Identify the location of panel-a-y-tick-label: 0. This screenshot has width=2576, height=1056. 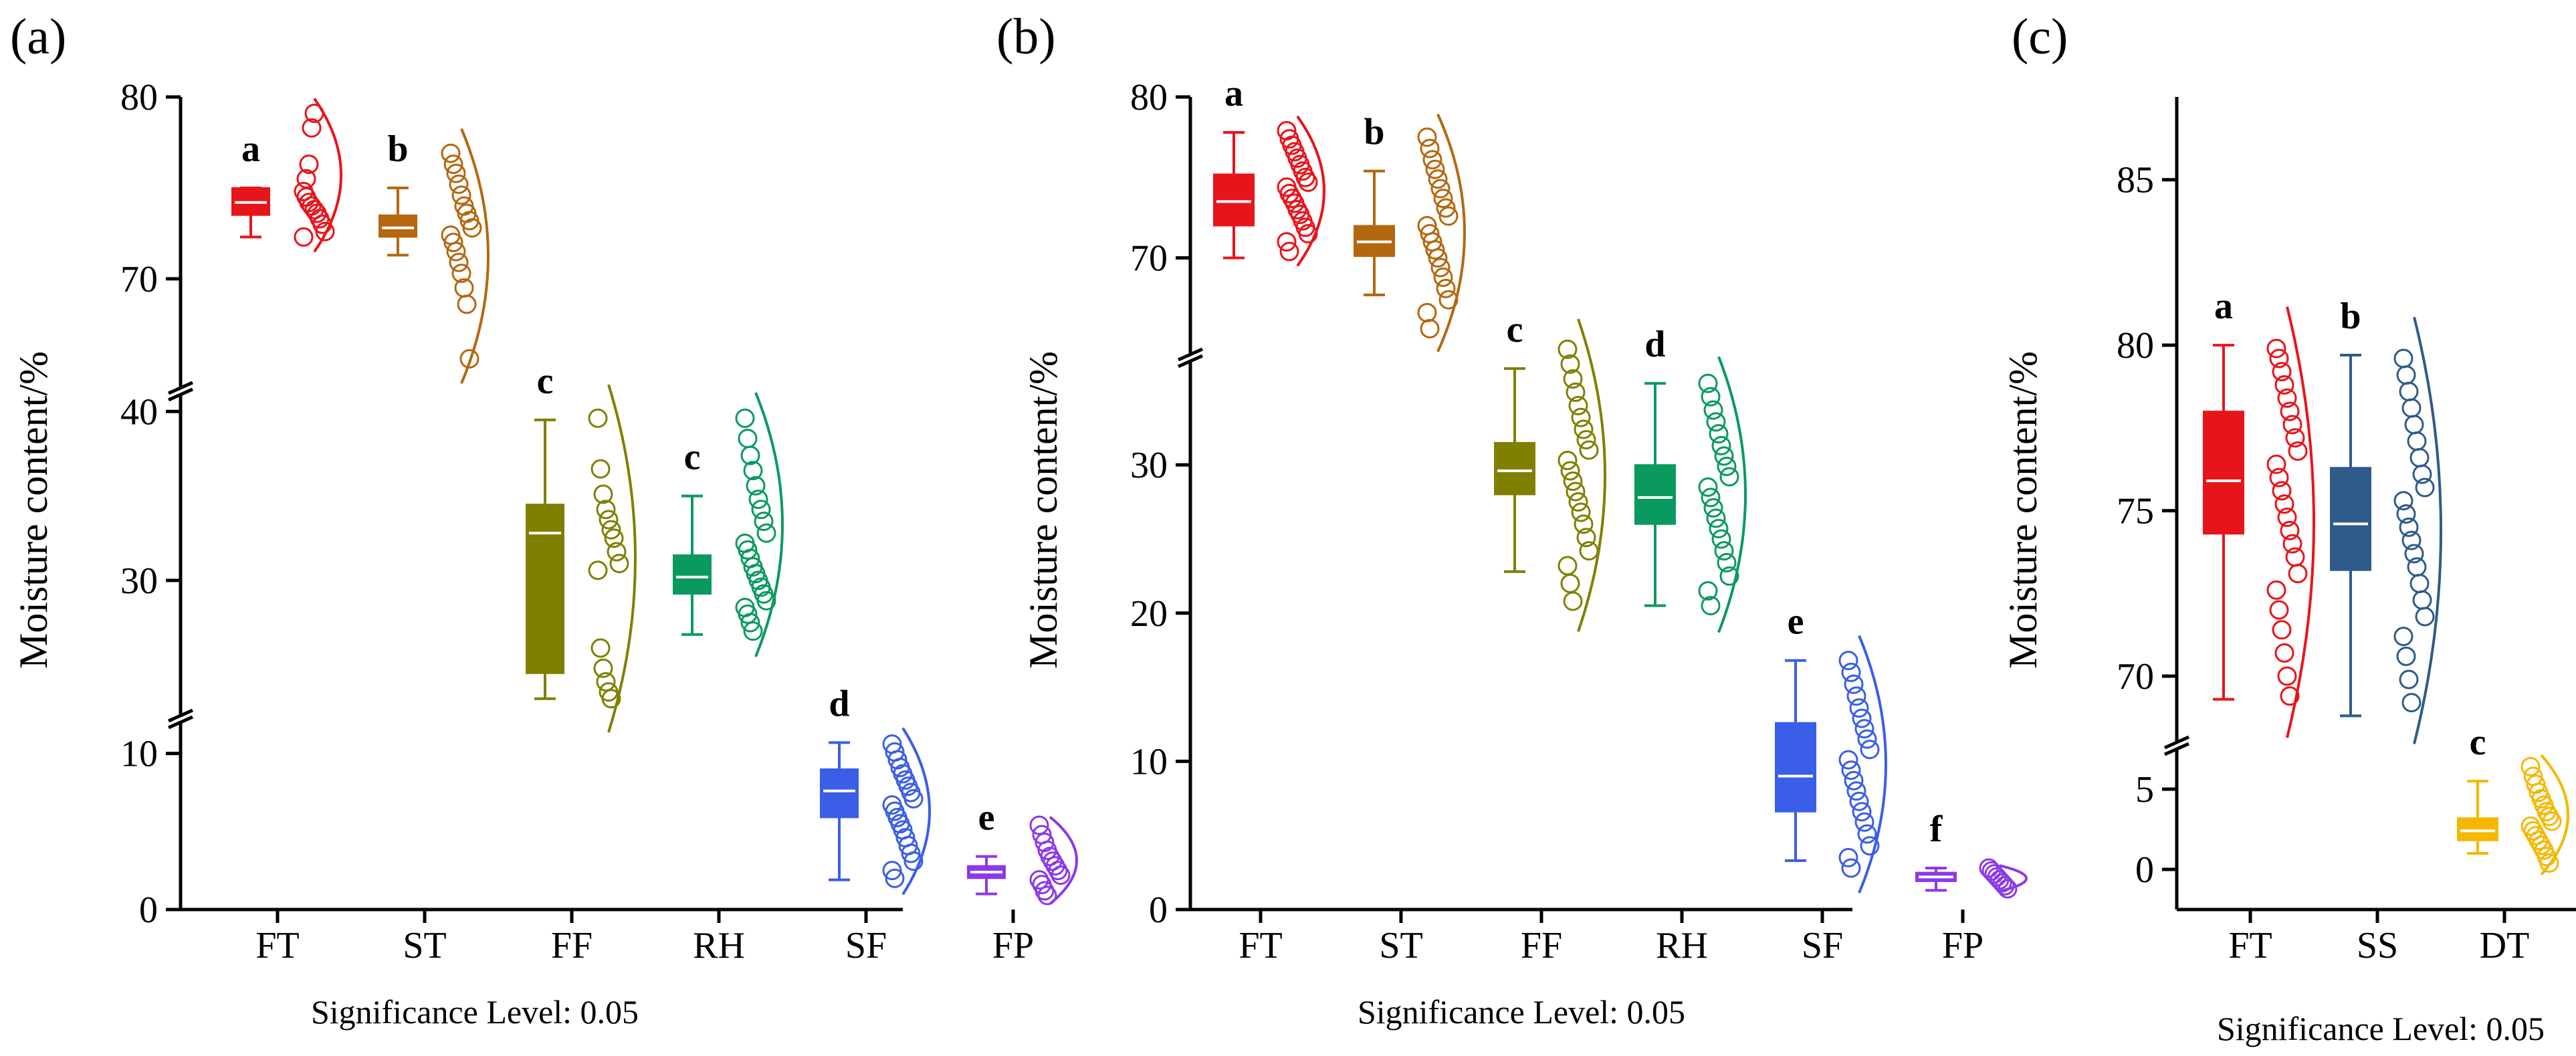
(148, 910).